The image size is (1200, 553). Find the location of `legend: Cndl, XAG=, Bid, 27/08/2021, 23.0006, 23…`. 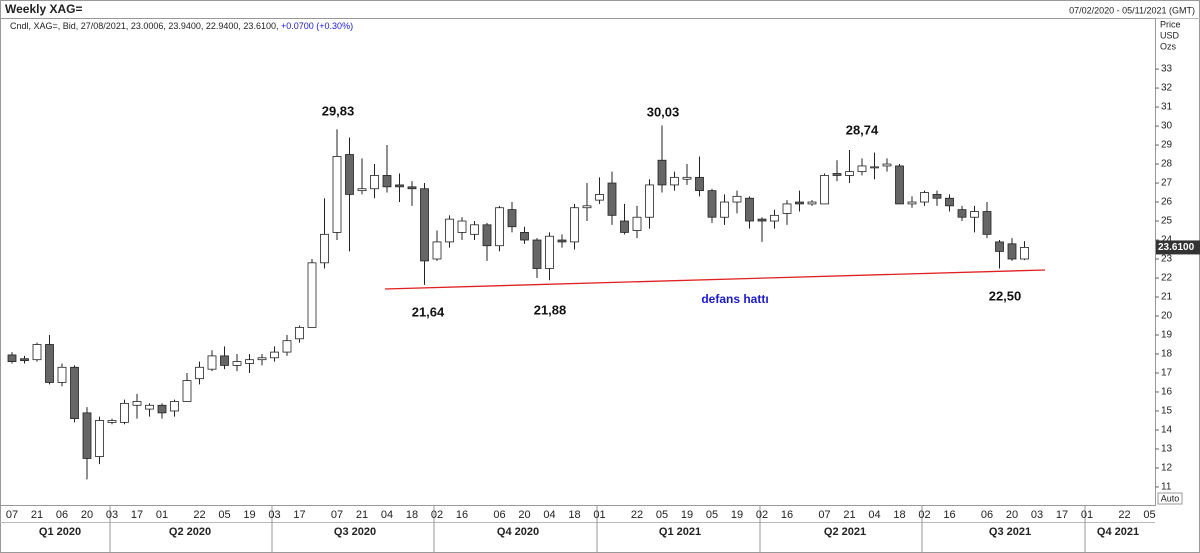

legend: Cndl, XAG=, Bid, 27/08/2021, 23.0006, 23… is located at coordinates (181, 26).